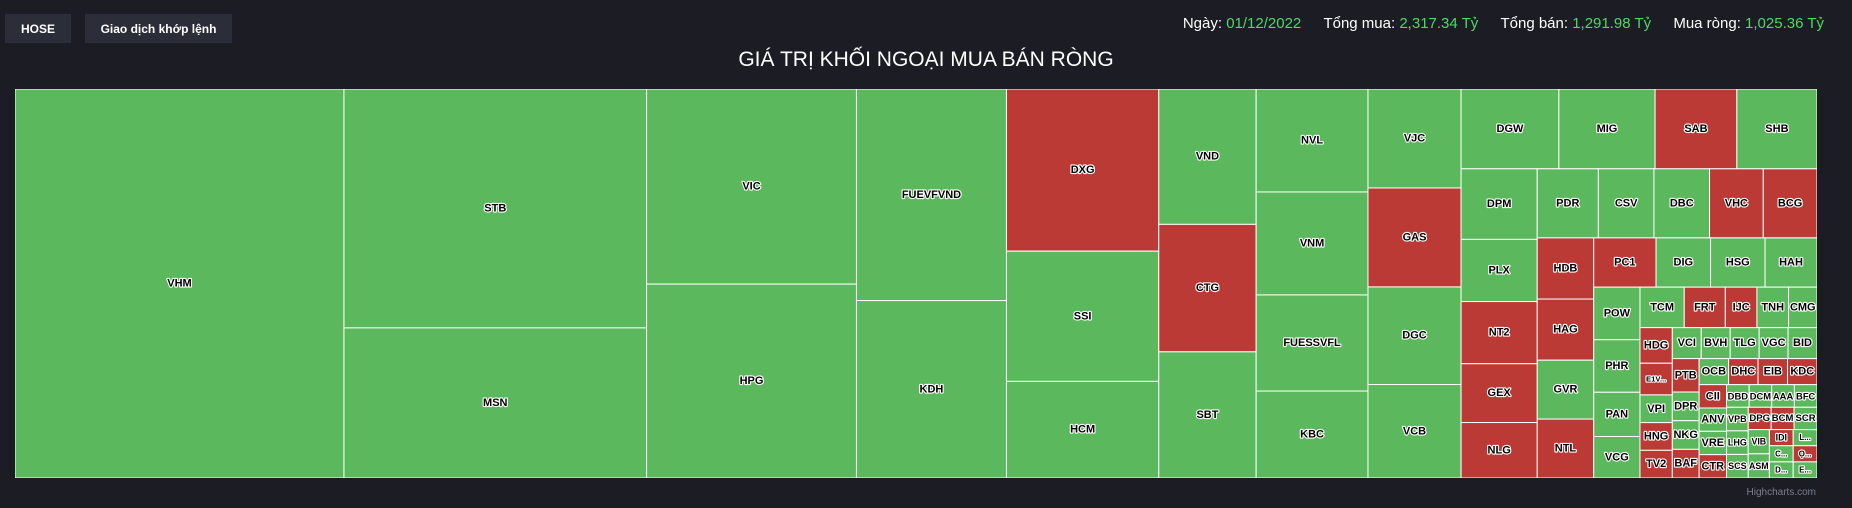 The image size is (1852, 508). I want to click on tile-asm: ASM, so click(1758, 465).